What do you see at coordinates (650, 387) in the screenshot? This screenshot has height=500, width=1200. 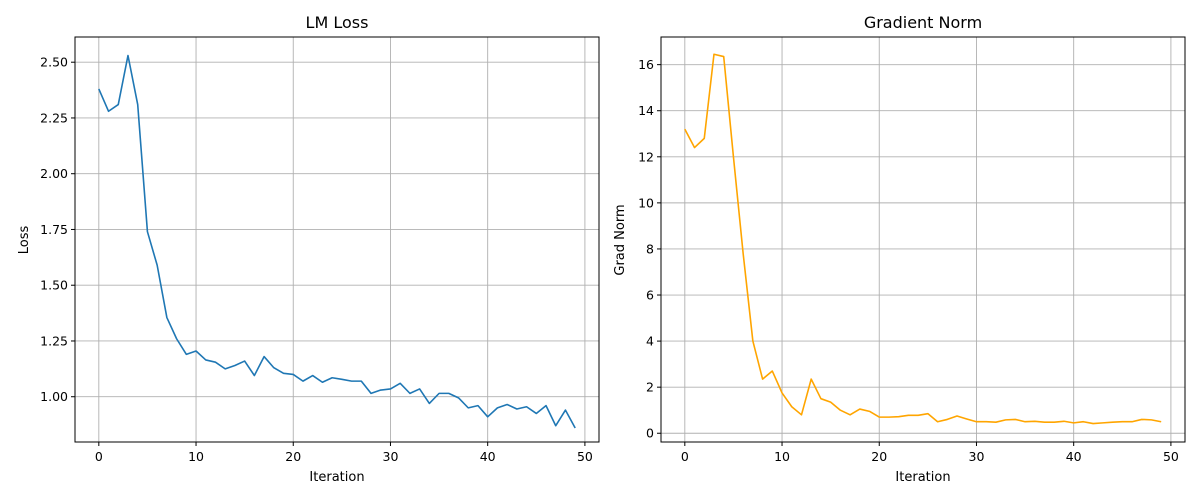 I see `y-tick-label: 2` at bounding box center [650, 387].